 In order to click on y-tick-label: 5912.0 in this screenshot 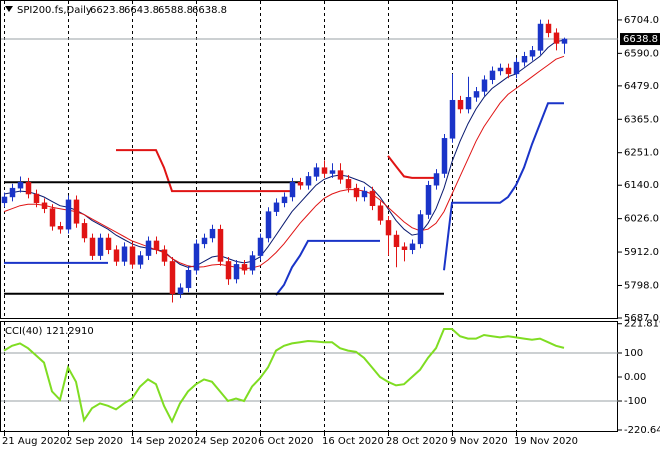, I will do `click(641, 252)`.